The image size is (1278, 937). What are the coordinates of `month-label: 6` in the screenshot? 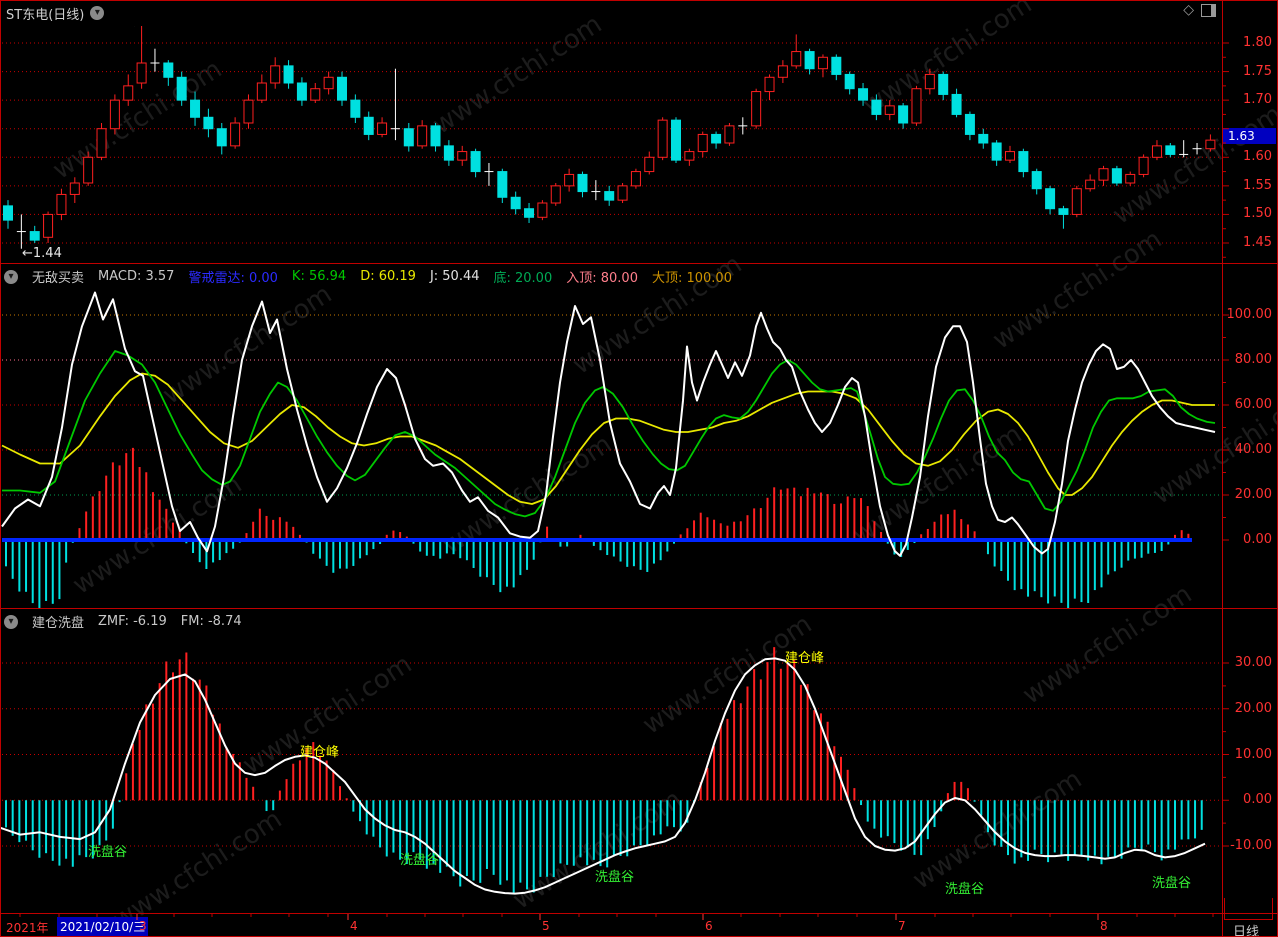 It's located at (709, 926).